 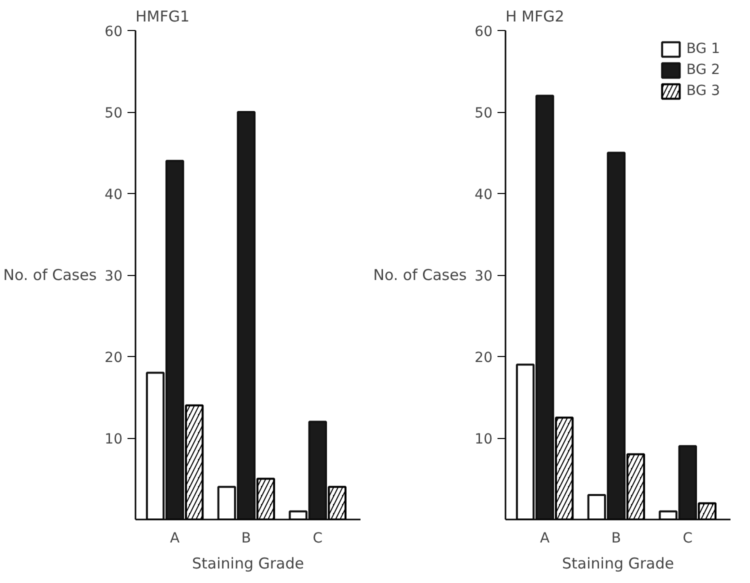 What do you see at coordinates (703, 91) in the screenshot?
I see `legend-label: BG 3` at bounding box center [703, 91].